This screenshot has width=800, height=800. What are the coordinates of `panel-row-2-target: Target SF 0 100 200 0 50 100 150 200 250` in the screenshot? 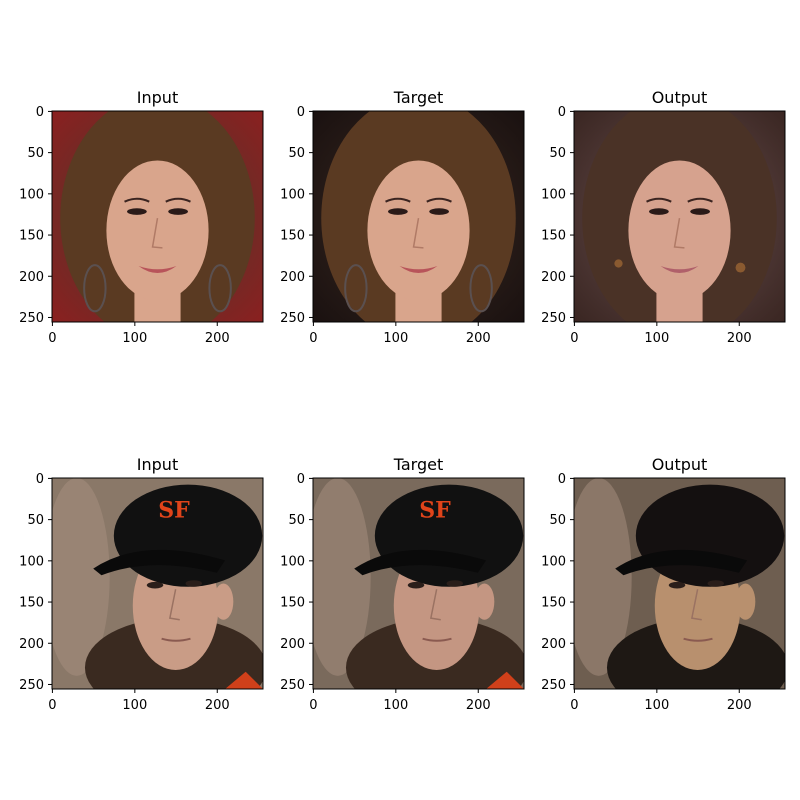 It's located at (402, 584).